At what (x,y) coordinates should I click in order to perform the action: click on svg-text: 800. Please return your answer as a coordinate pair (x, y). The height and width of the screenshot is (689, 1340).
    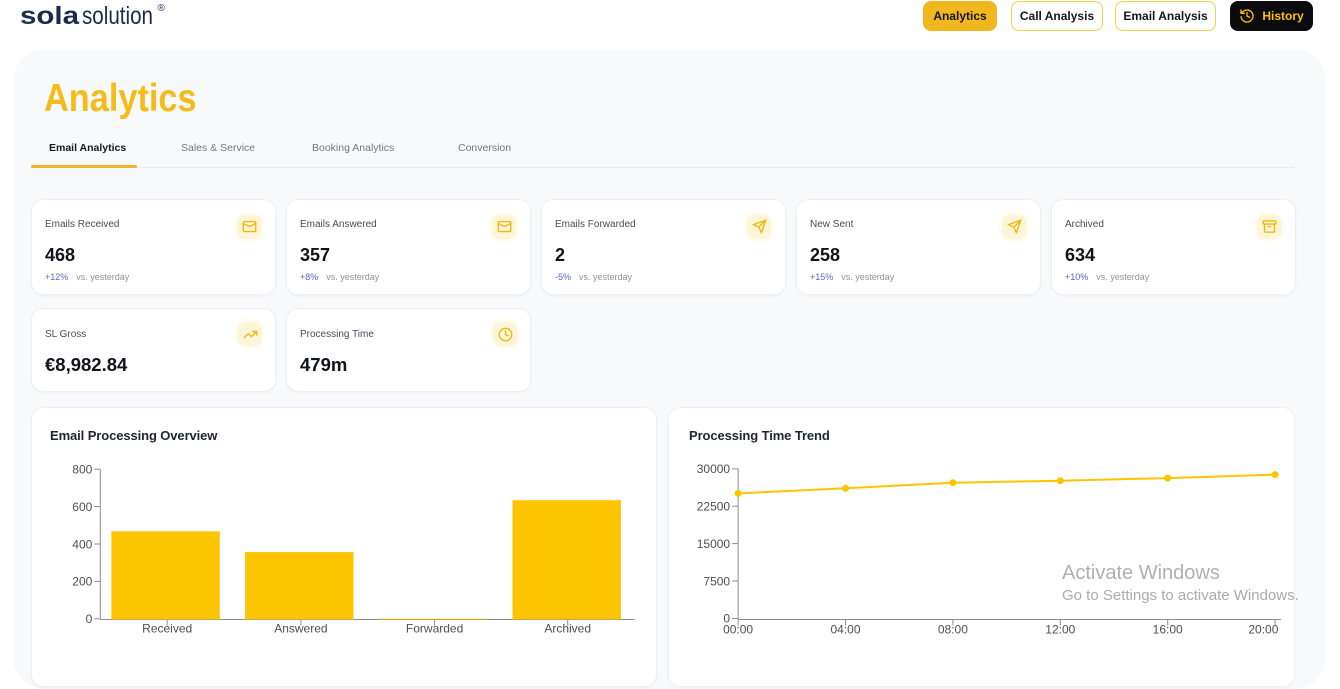
    Looking at the image, I should click on (82, 470).